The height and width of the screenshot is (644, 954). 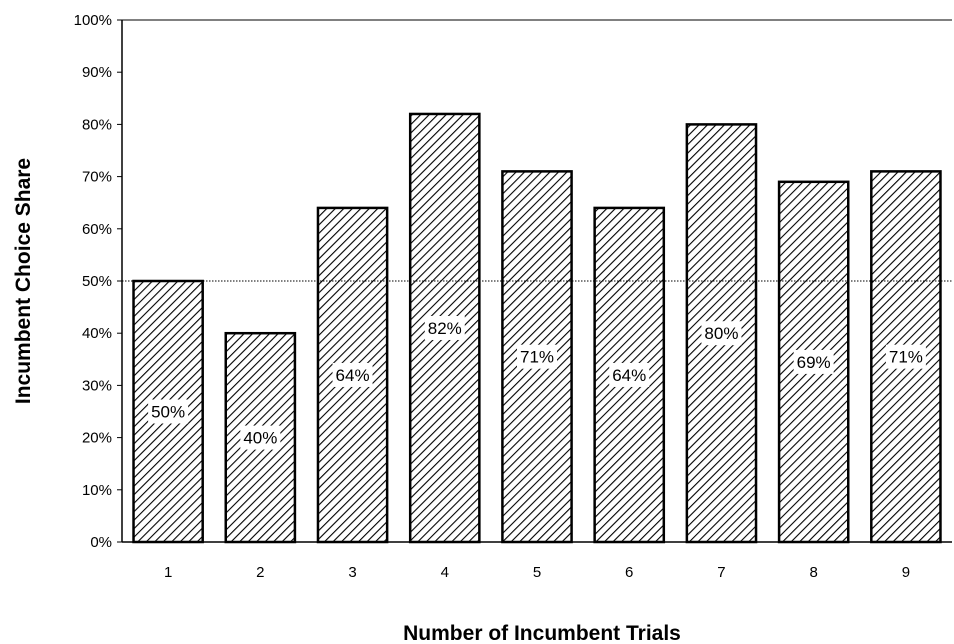 I want to click on data-label: 69%, so click(x=814, y=362).